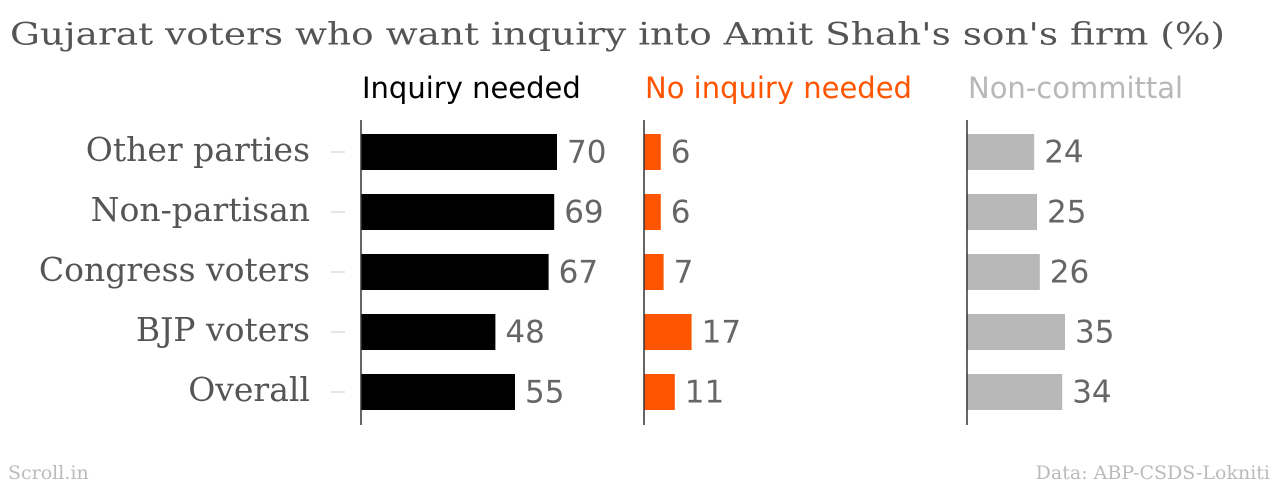 The image size is (1280, 490). I want to click on value-label: 55, so click(544, 393).